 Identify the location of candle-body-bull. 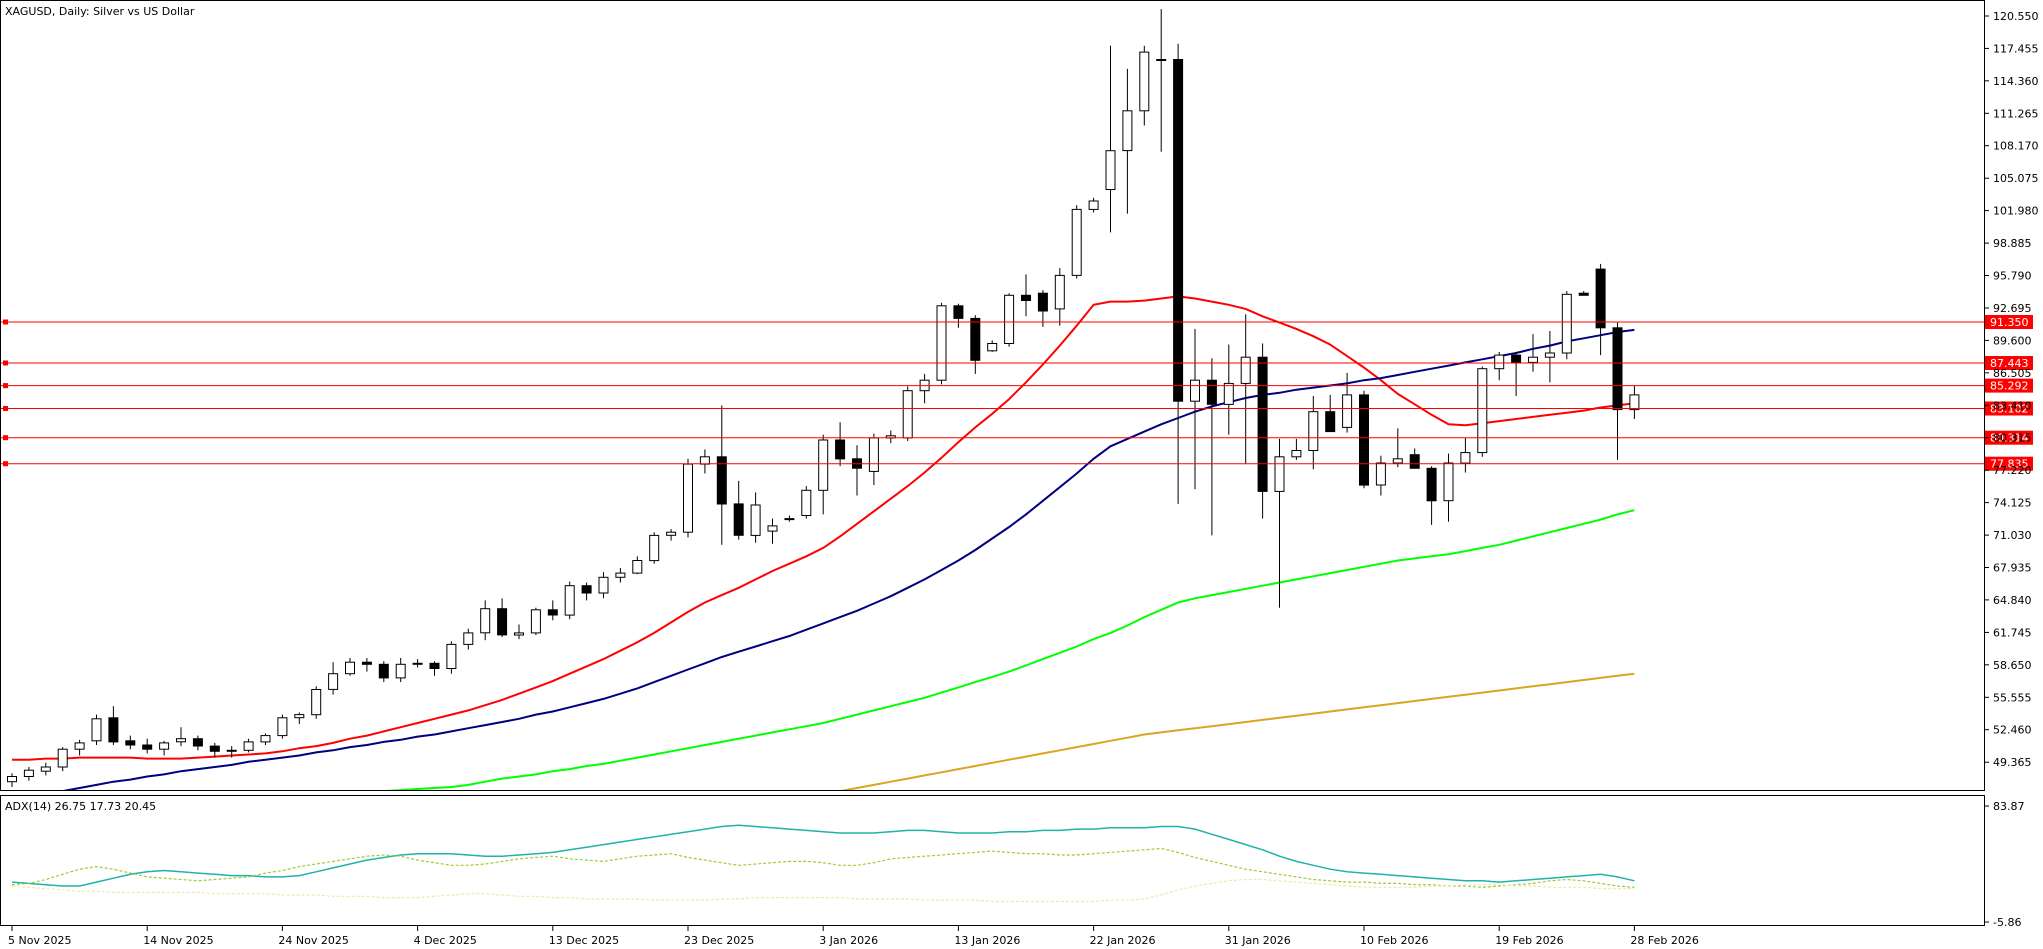
(1634, 402).